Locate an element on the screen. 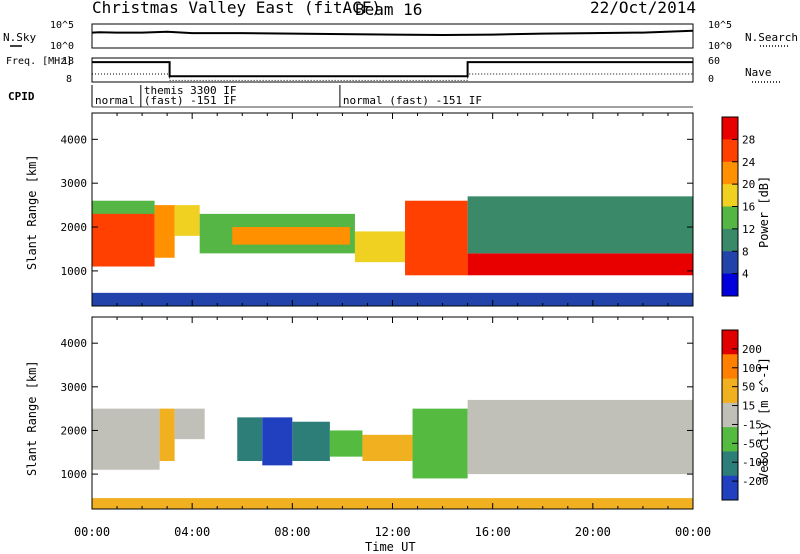  power-colorbar-label: Power [dB] is located at coordinates (764, 212).